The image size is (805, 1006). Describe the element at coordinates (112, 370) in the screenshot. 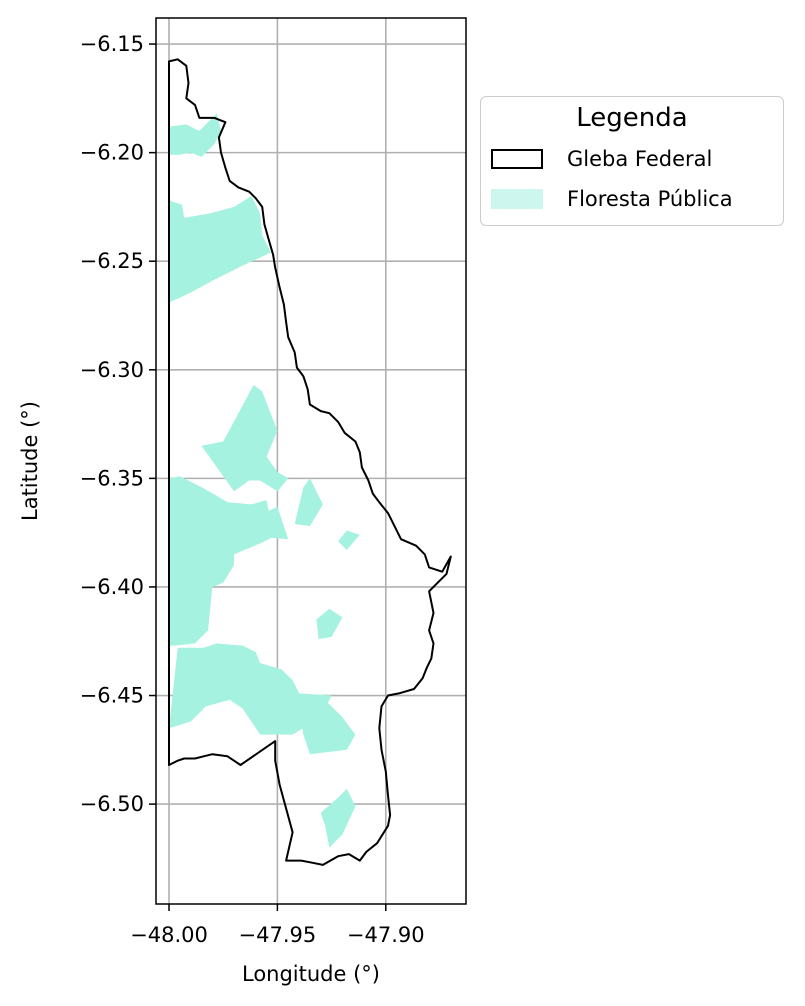

I see `y-tick-label: −6.30` at that location.